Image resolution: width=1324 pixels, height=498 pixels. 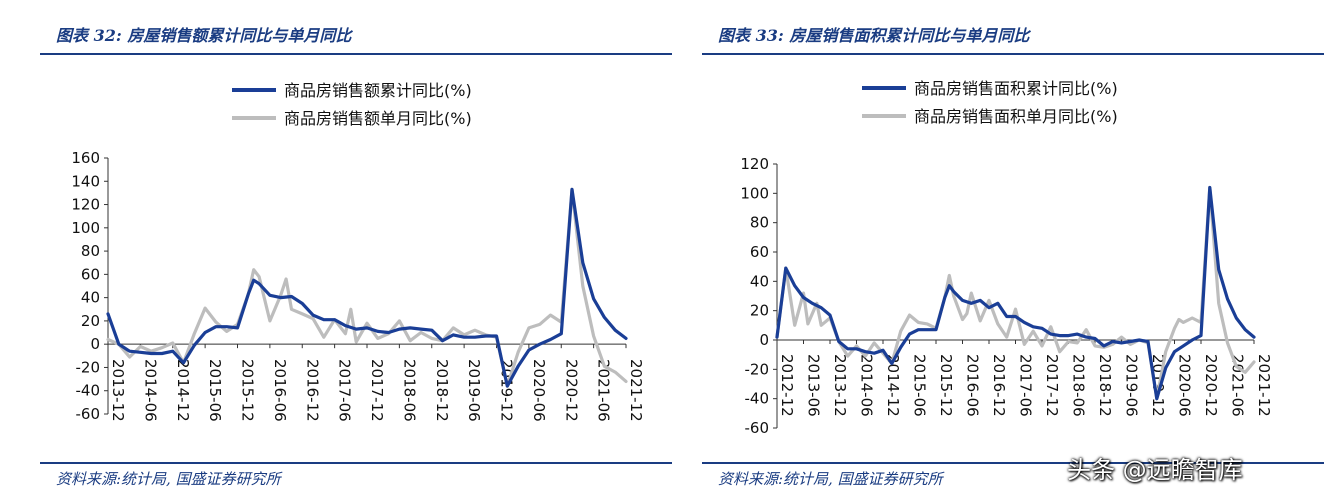 What do you see at coordinates (378, 118) in the screenshot?
I see `legend-label: 商品房销售额单月同比(%)` at bounding box center [378, 118].